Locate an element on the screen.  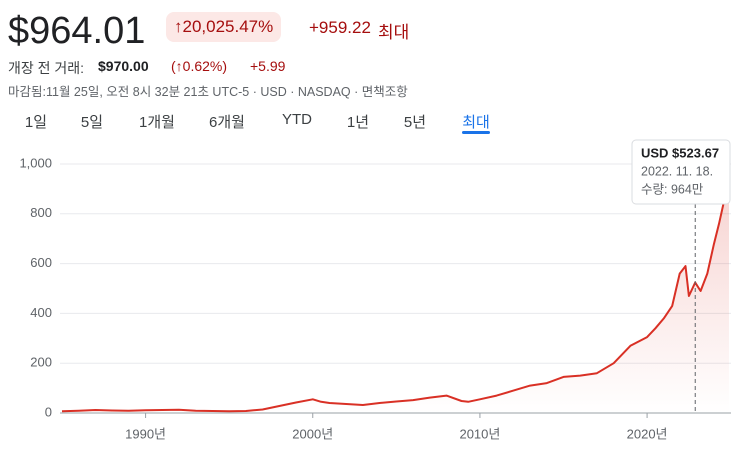
x-tick-label: 2010년 is located at coordinates (479, 433).